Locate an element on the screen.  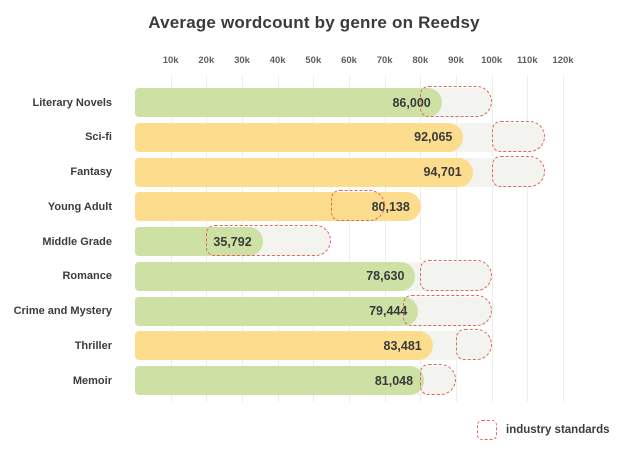
x-tick-label: 80k is located at coordinates (420, 60).